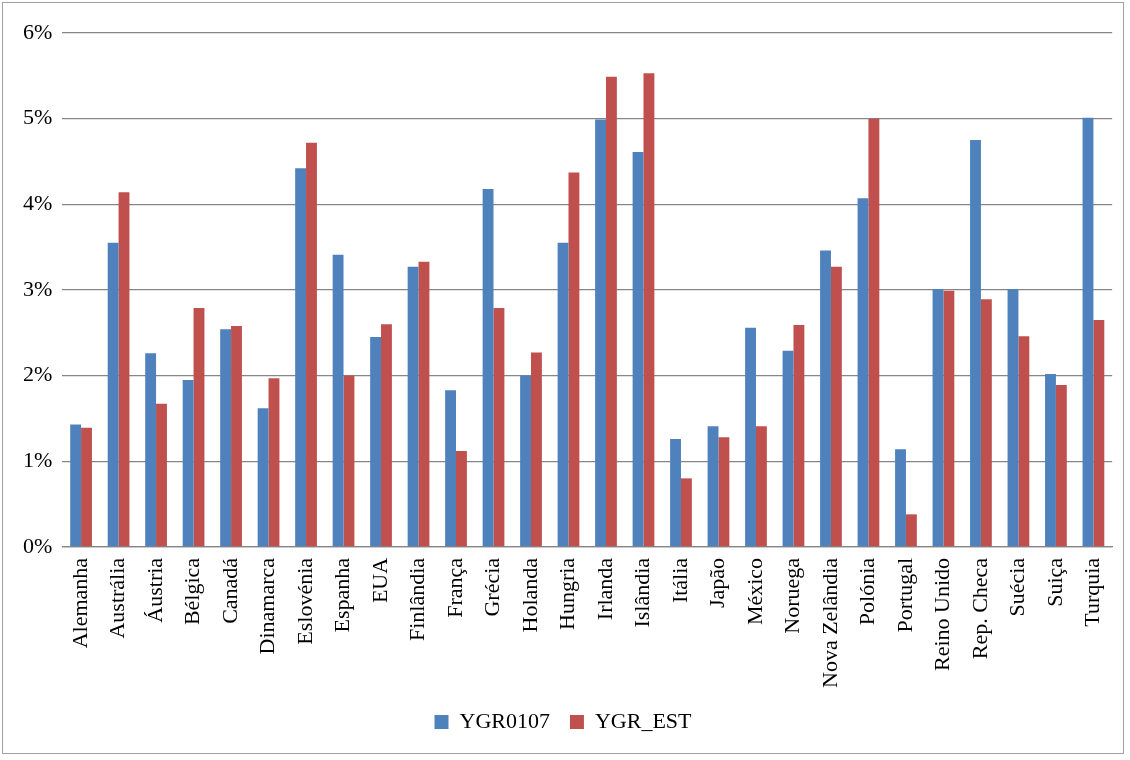 This screenshot has width=1130, height=760. I want to click on y-tick-label: 3%, so click(38, 288).